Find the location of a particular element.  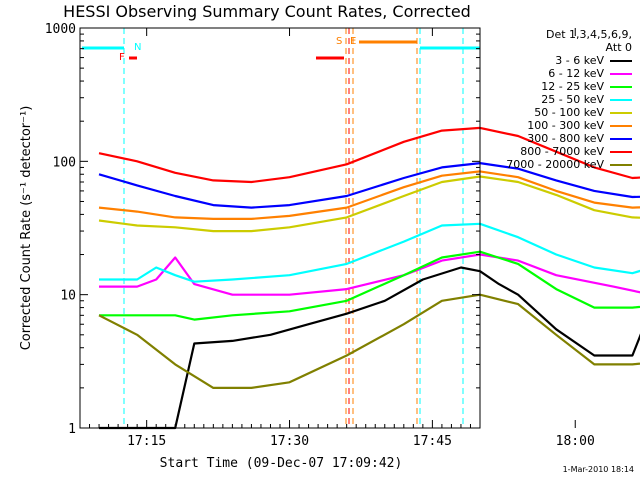

legend-entry: 800 - 7000 keV is located at coordinates (547, 151).